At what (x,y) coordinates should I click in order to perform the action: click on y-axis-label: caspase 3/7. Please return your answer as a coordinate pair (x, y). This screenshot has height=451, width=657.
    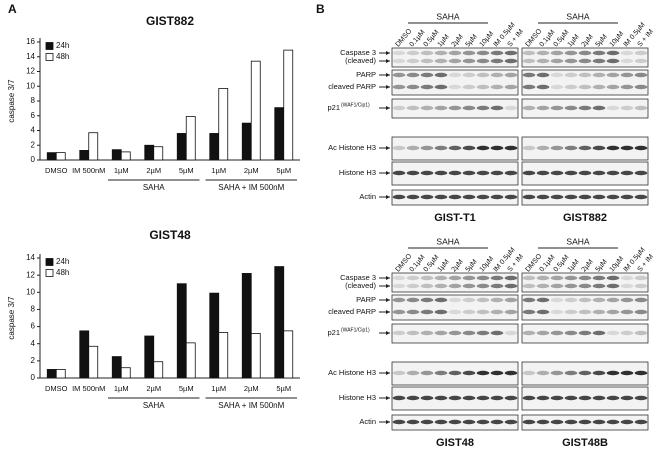
    Looking at the image, I should click on (11, 101).